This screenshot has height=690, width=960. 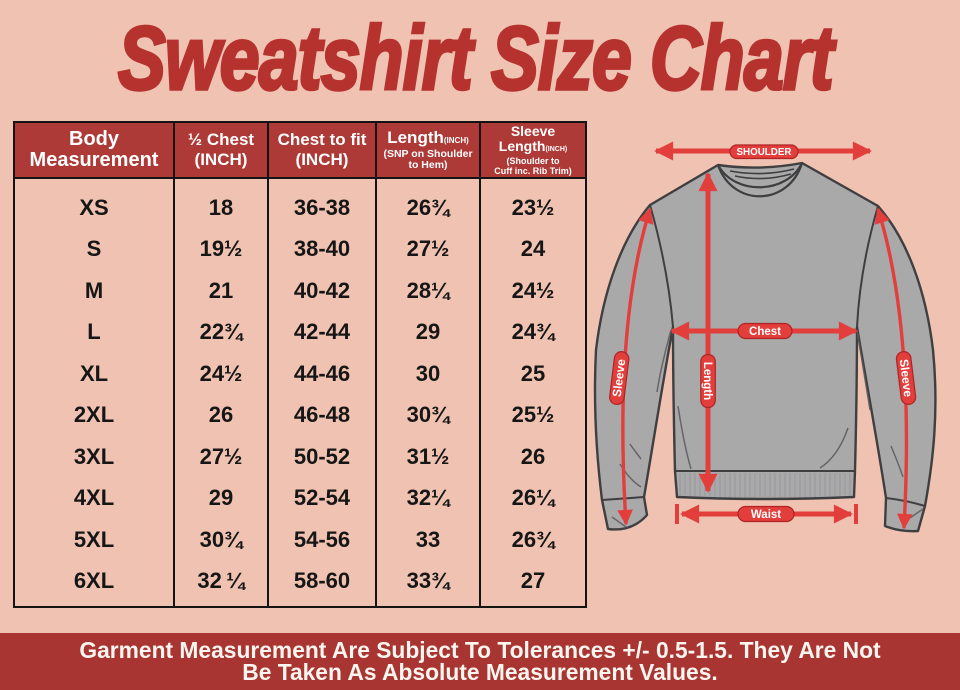 I want to click on svg-text: SHOULDER, so click(x=764, y=152).